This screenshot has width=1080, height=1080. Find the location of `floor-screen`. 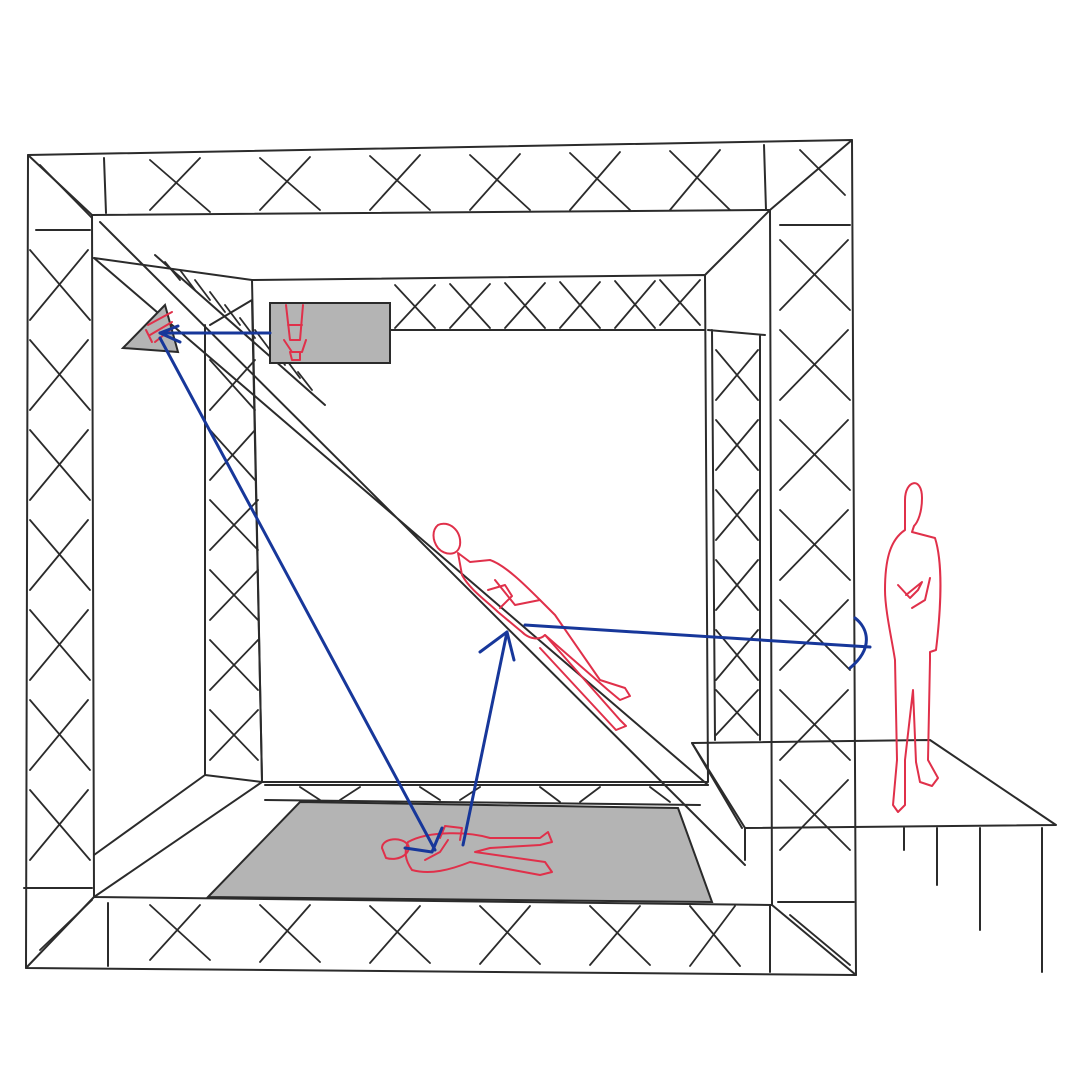

floor-screen is located at coordinates (459, 852).